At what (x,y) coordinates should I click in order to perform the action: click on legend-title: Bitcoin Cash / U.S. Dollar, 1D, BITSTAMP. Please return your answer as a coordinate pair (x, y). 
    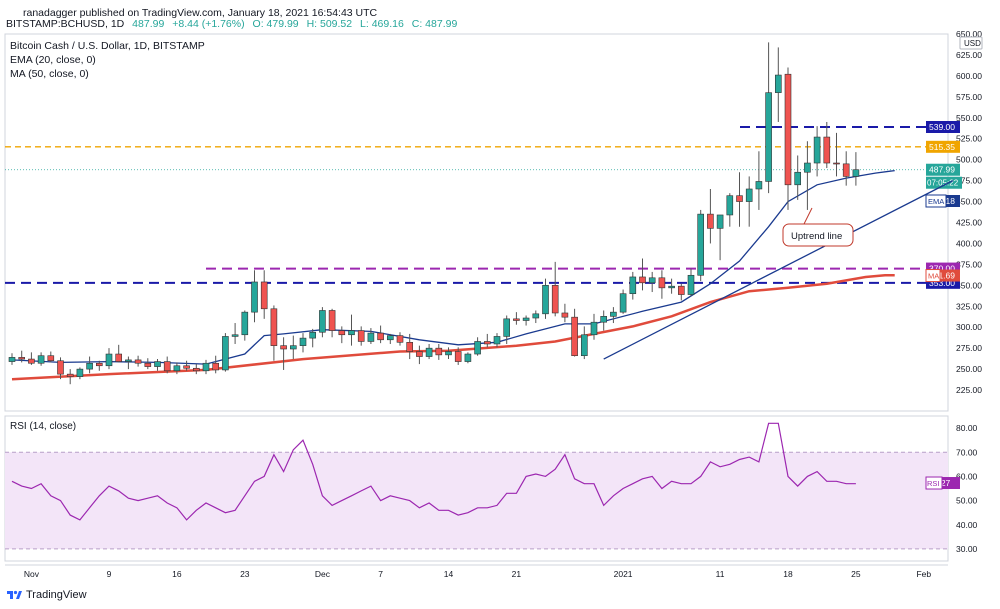
    Looking at the image, I should click on (107, 46).